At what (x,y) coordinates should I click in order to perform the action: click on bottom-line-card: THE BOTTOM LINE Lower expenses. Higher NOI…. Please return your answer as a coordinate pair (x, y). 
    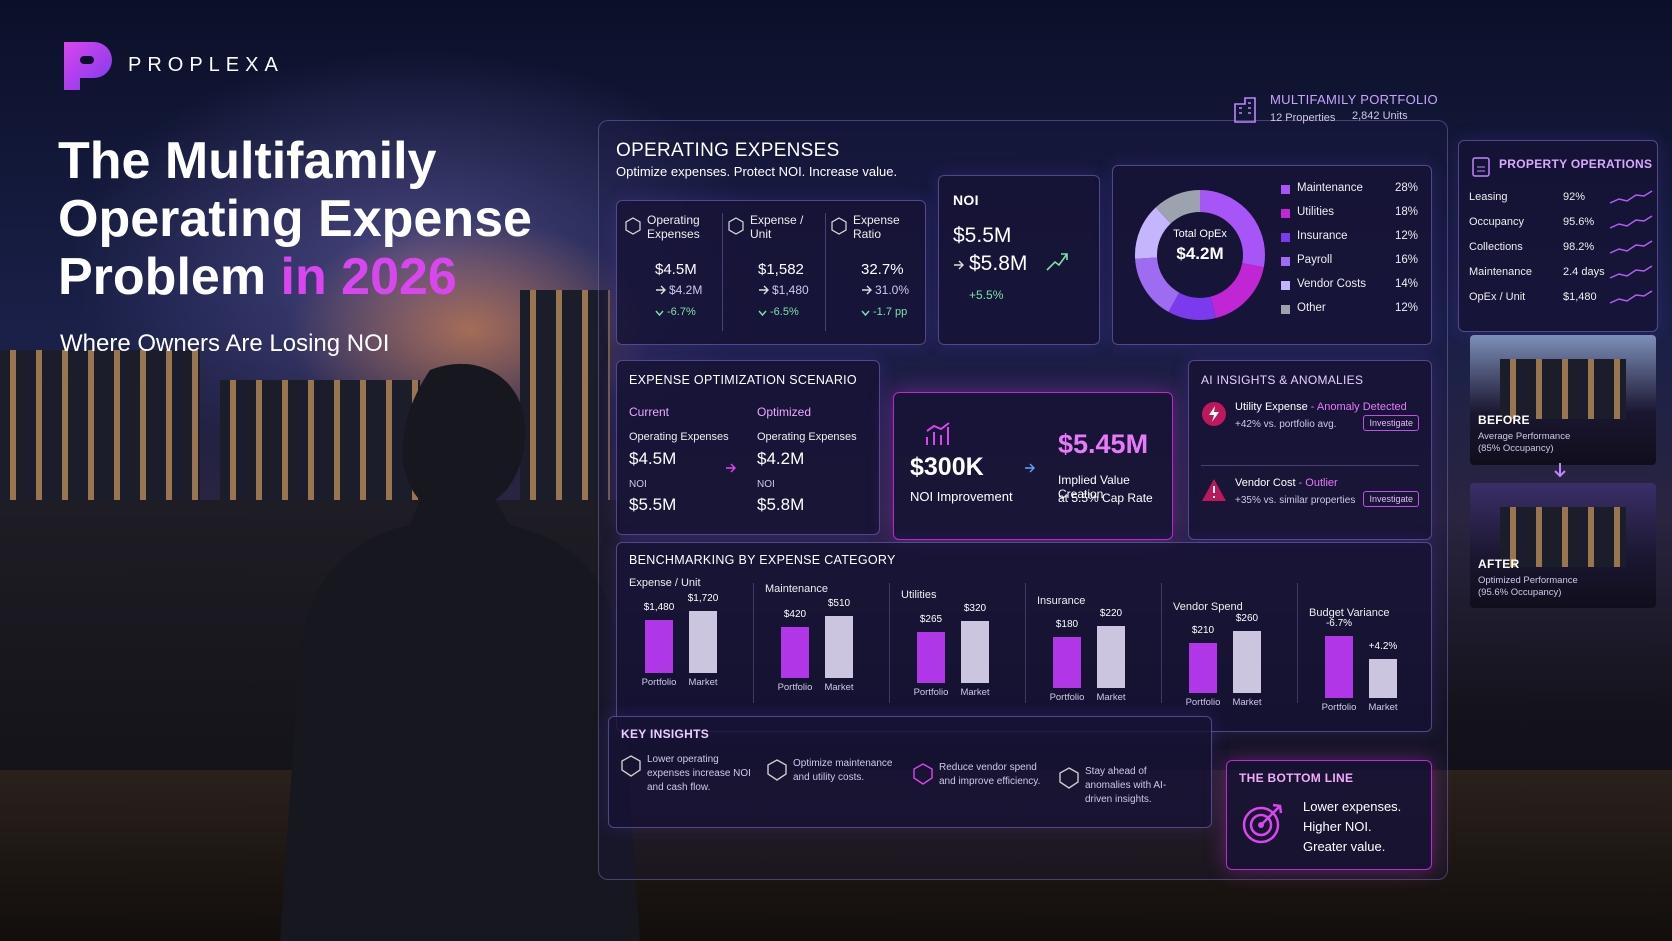
    Looking at the image, I should click on (1329, 815).